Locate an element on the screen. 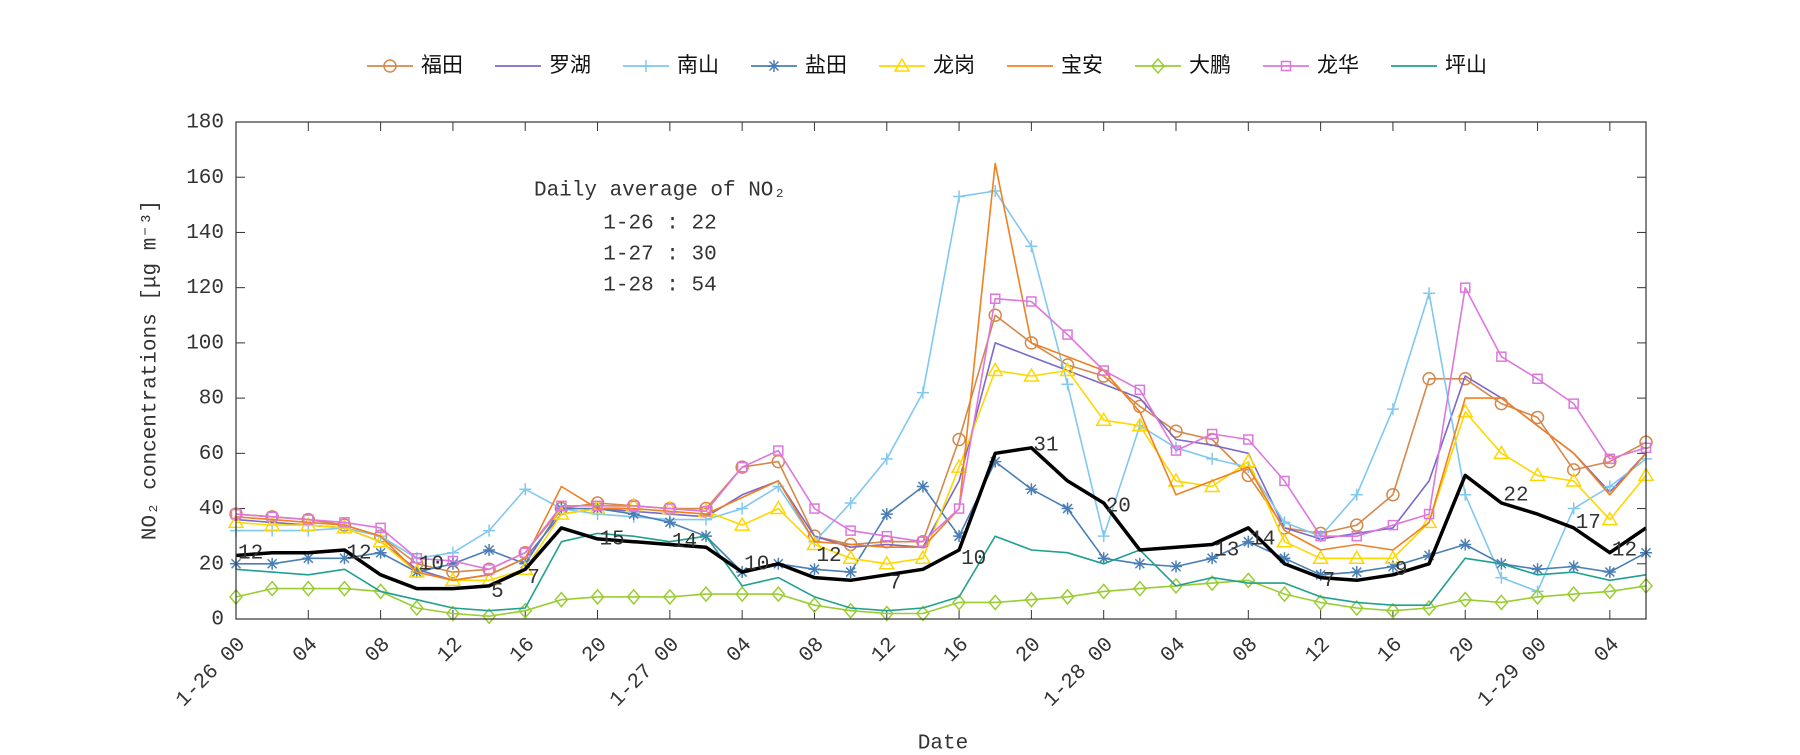 The width and height of the screenshot is (1800, 755). y-tick-label: 20 is located at coordinates (211, 564).